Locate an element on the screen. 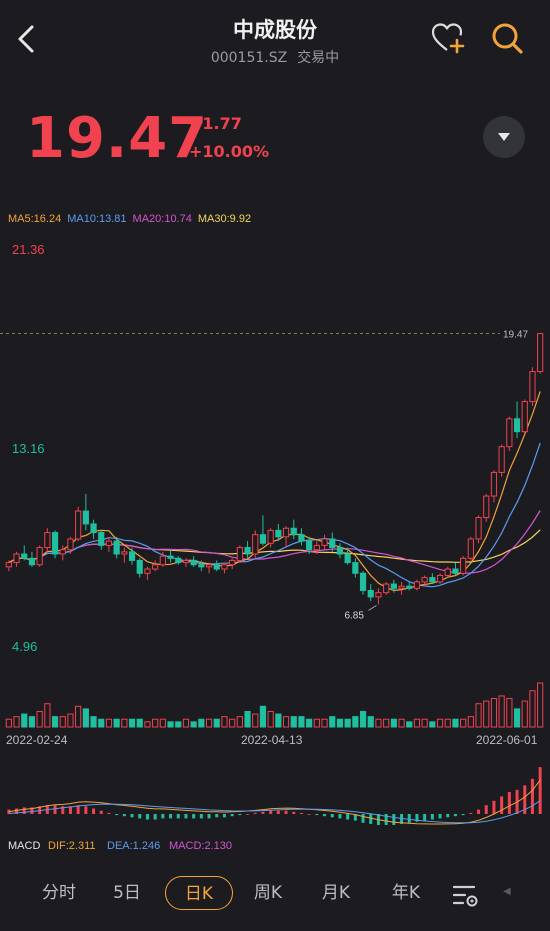 The image size is (550, 931). date-label: 2022-02-24 is located at coordinates (37, 740).